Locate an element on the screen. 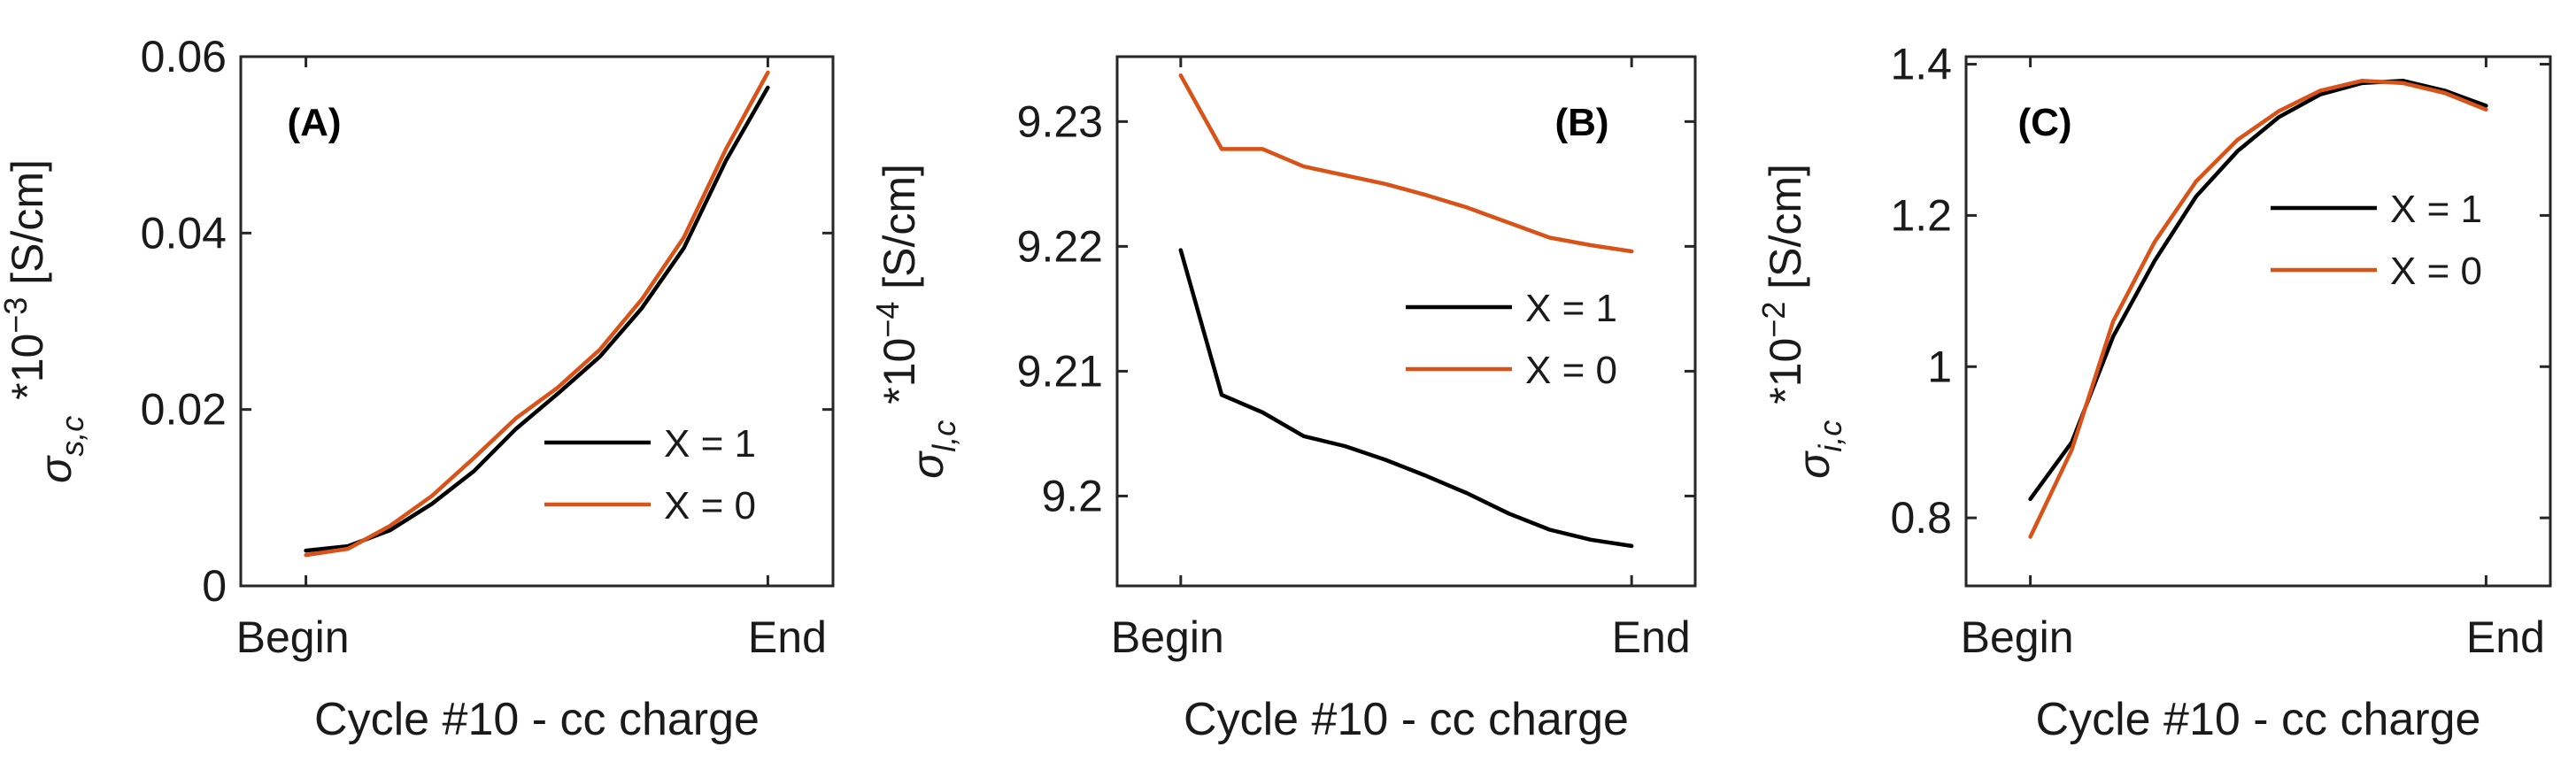 This screenshot has height=770, width=2576. y-axis-exponent: −2 is located at coordinates (1773, 320).